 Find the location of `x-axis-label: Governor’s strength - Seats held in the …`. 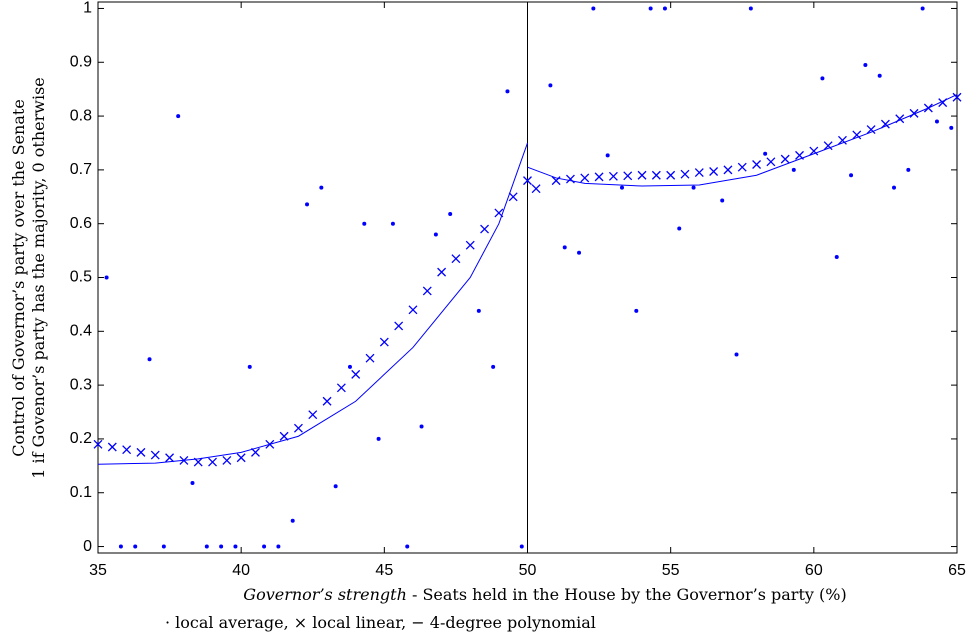

x-axis-label: Governor’s strength - Seats held in the … is located at coordinates (544, 594).